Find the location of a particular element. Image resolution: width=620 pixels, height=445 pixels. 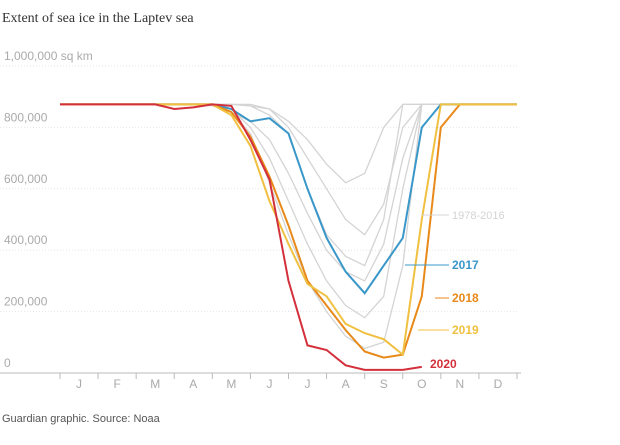

y-tick-label: 800,000 is located at coordinates (26, 117).